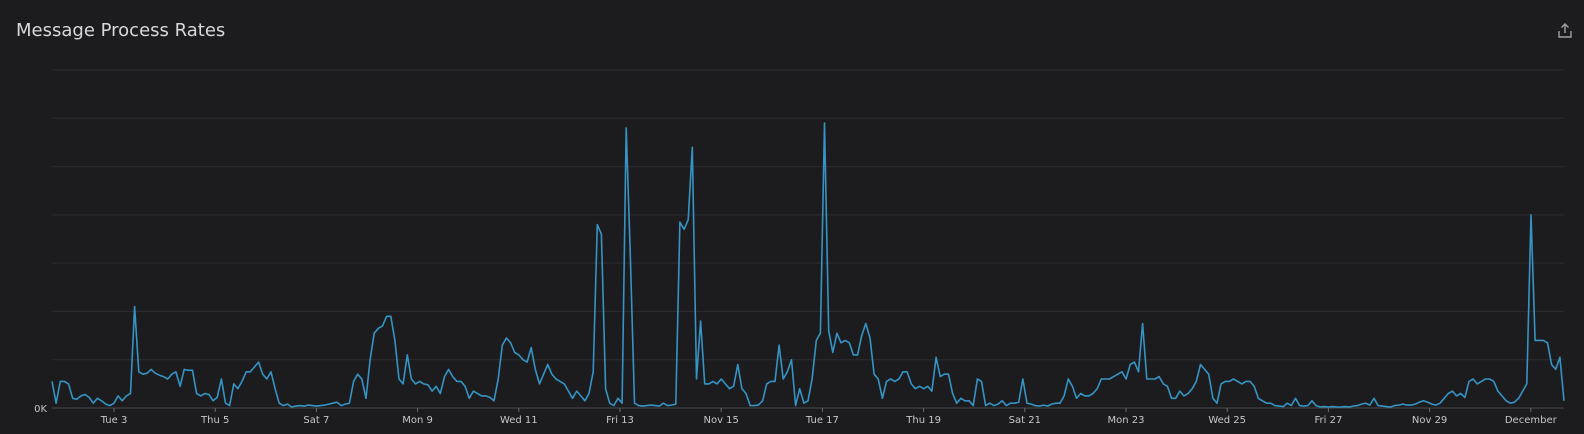  Describe the element at coordinates (1227, 420) in the screenshot. I see `x-tick-label: Wed 25` at that location.